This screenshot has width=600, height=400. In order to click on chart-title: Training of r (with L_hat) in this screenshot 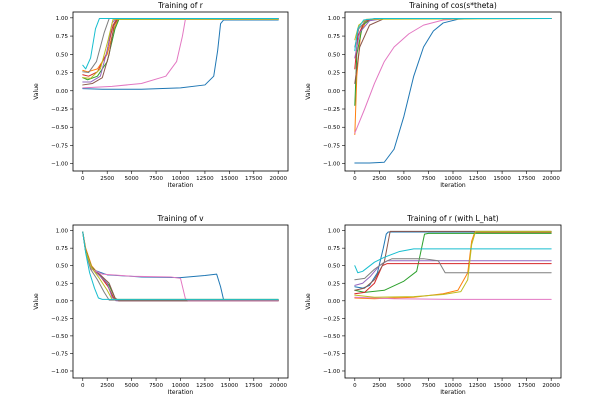, I will do `click(452, 218)`.